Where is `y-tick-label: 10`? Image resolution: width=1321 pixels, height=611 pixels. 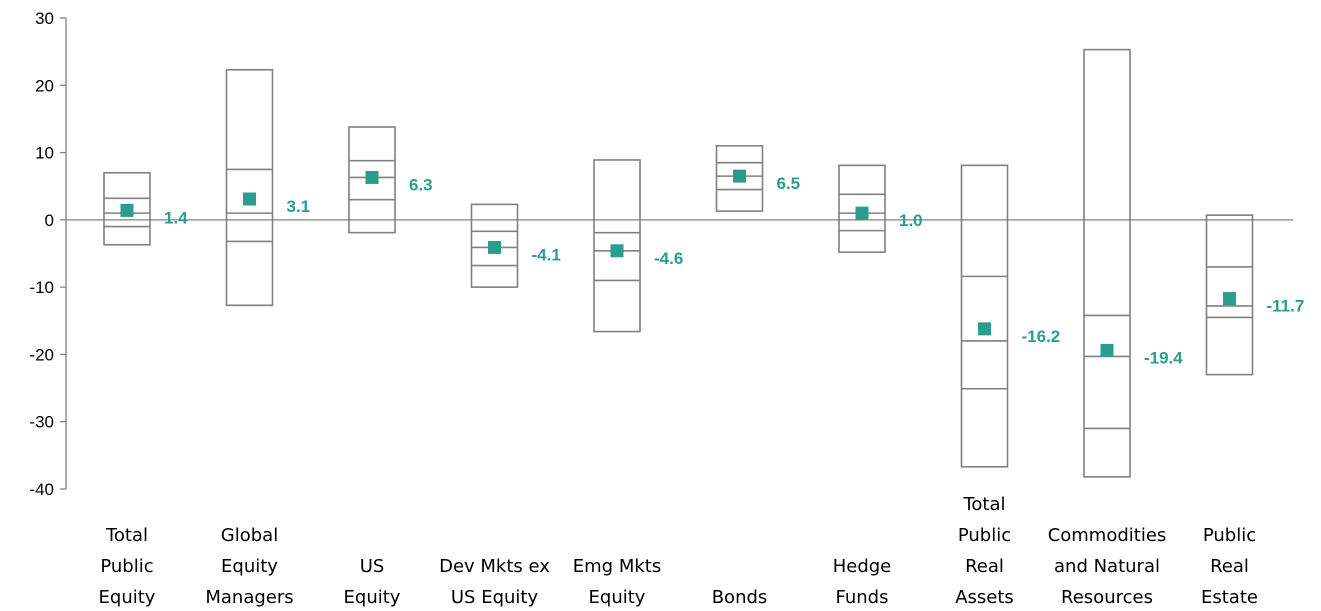
y-tick-label: 10 is located at coordinates (44, 153).